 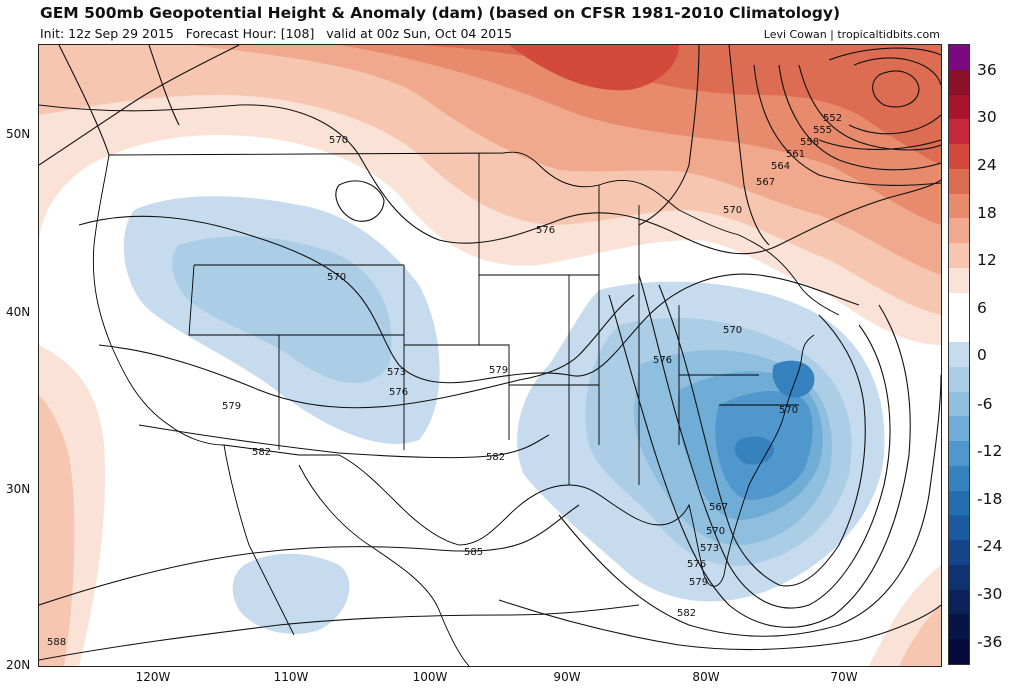 I want to click on lat-label: 40N, so click(x=18, y=312).